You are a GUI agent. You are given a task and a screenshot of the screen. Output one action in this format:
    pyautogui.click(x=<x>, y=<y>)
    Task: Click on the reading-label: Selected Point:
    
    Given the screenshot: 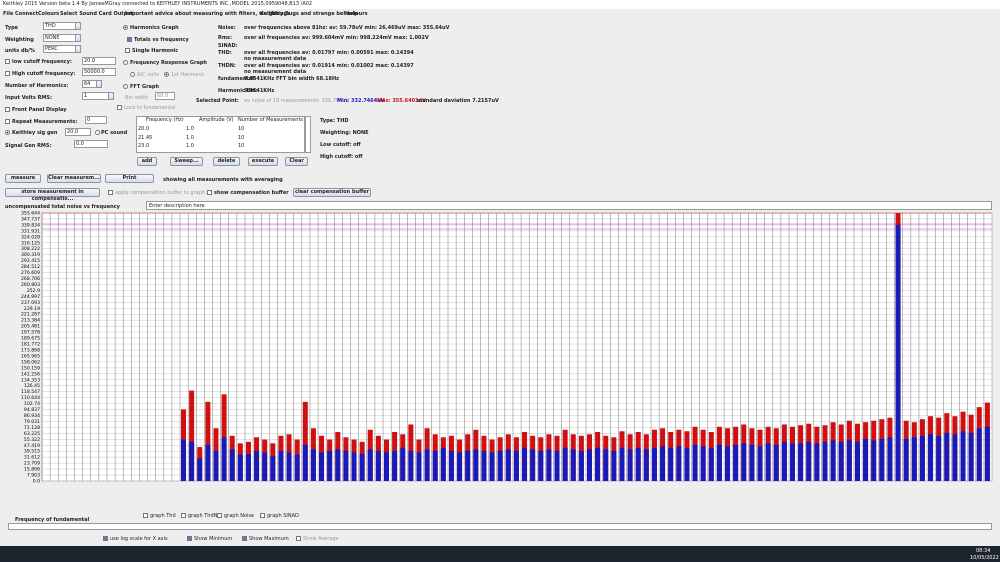 What is the action you would take?
    pyautogui.click(x=217, y=101)
    